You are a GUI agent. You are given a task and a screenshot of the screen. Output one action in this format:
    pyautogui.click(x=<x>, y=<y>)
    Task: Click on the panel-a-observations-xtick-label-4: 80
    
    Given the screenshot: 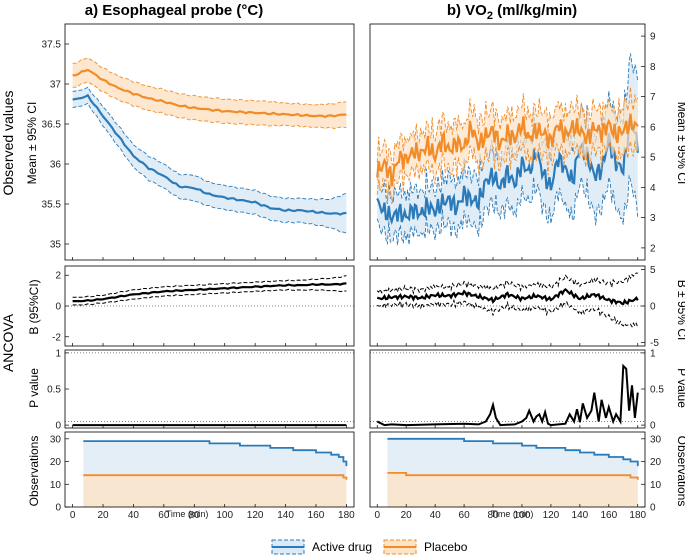 What is the action you would take?
    pyautogui.click(x=195, y=515)
    